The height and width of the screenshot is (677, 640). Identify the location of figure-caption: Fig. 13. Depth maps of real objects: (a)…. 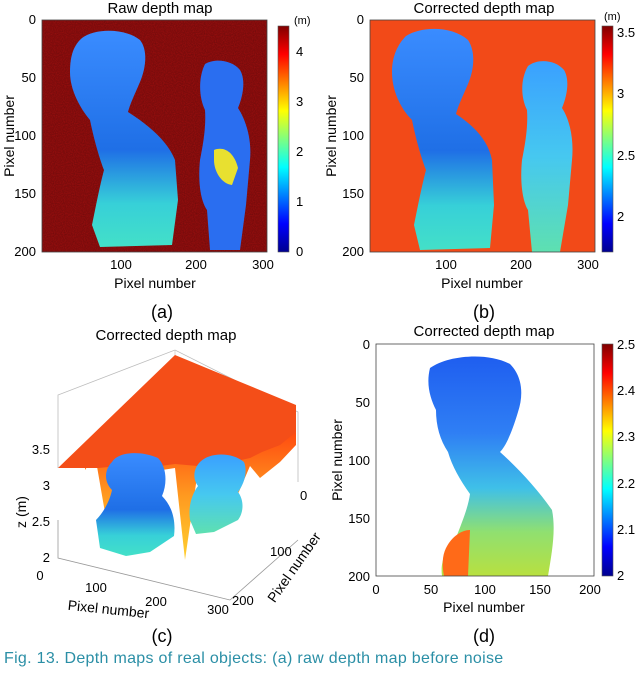
(254, 658).